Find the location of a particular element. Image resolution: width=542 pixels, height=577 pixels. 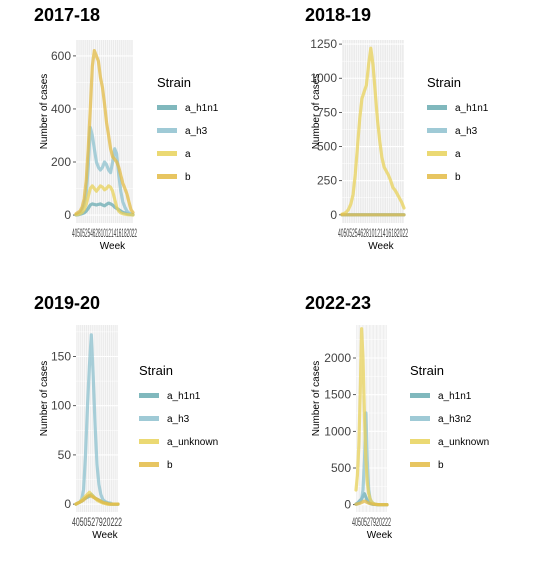

y-tick-label: 150 is located at coordinates (61, 356).